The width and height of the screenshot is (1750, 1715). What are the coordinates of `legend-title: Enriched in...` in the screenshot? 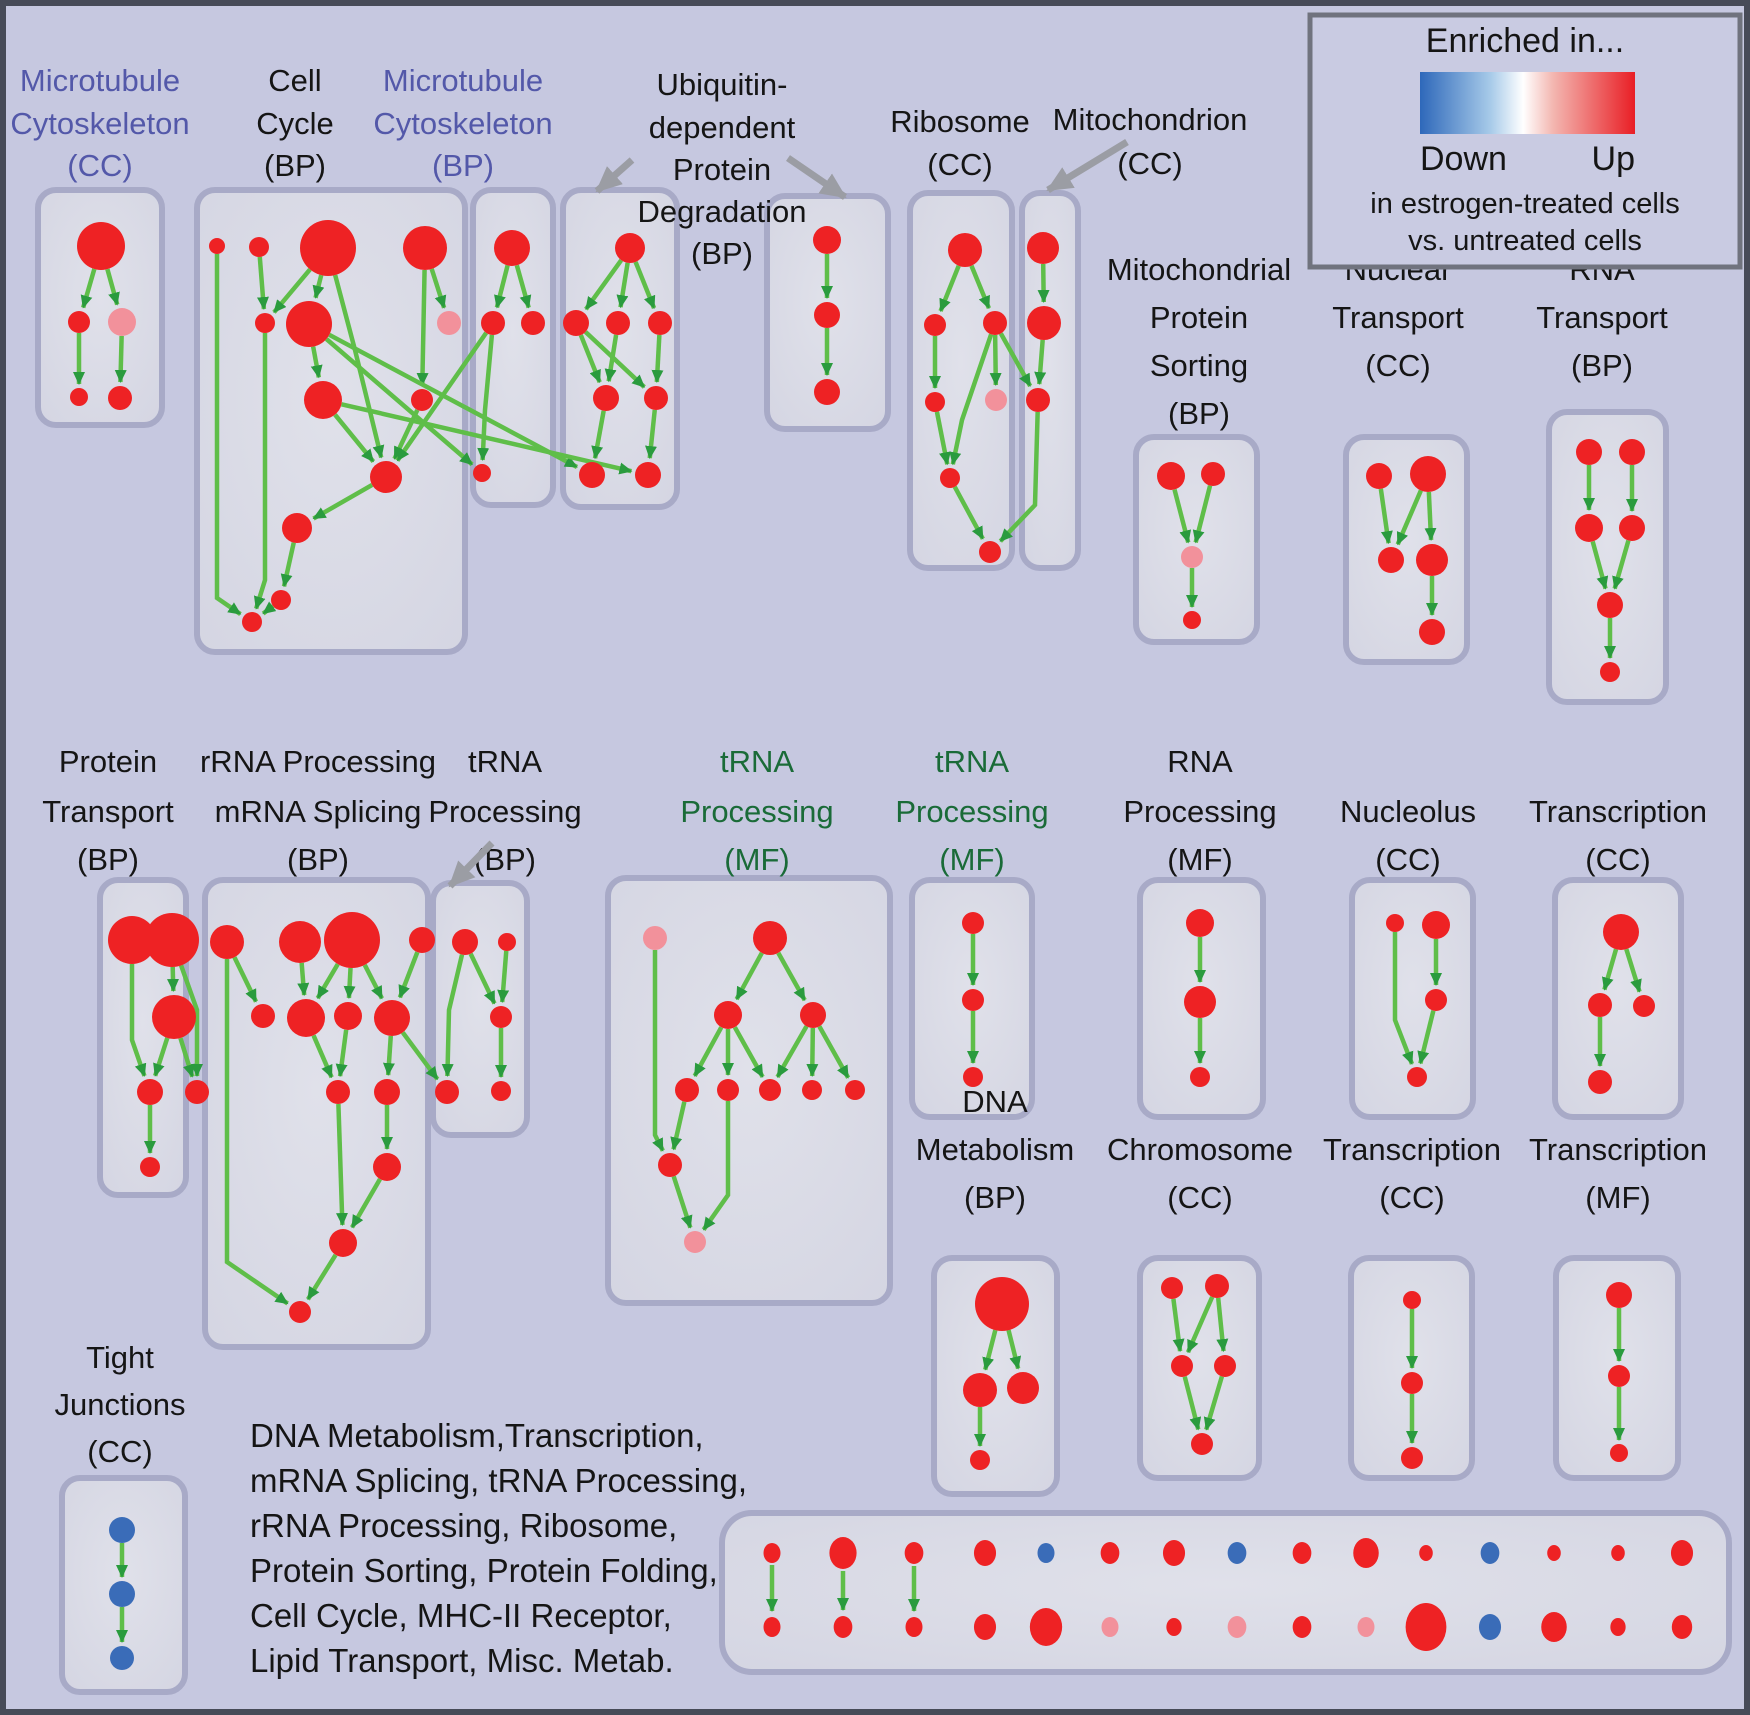 It's located at (1525, 41).